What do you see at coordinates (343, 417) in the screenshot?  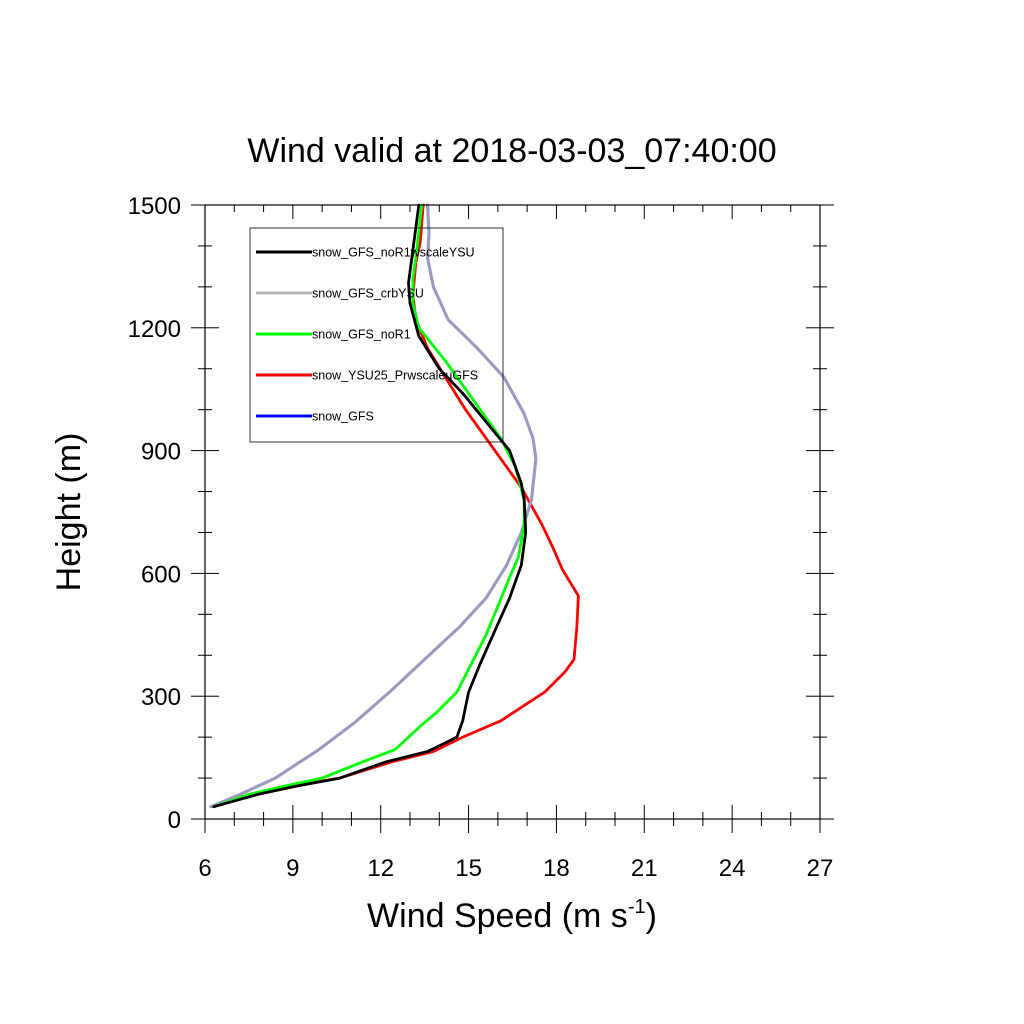 I see `legend-label: snow_GFS` at bounding box center [343, 417].